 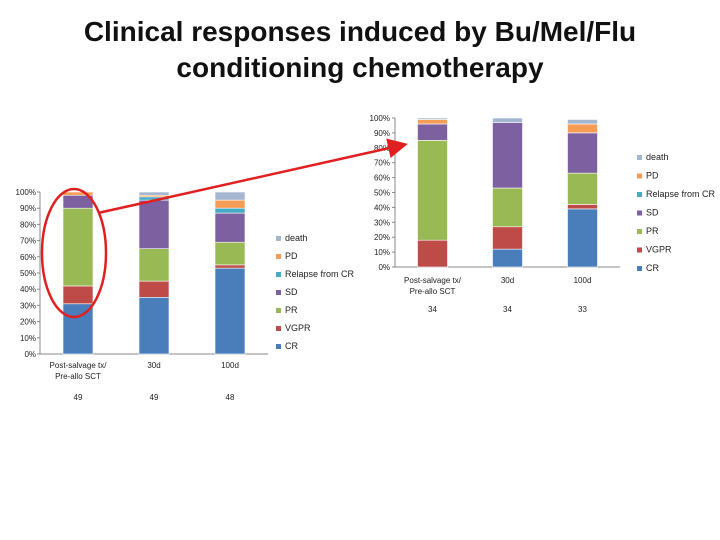 What do you see at coordinates (360, 31) in the screenshot?
I see `title-line-1: Clinical responses induced by Bu/Mel/Flu` at bounding box center [360, 31].